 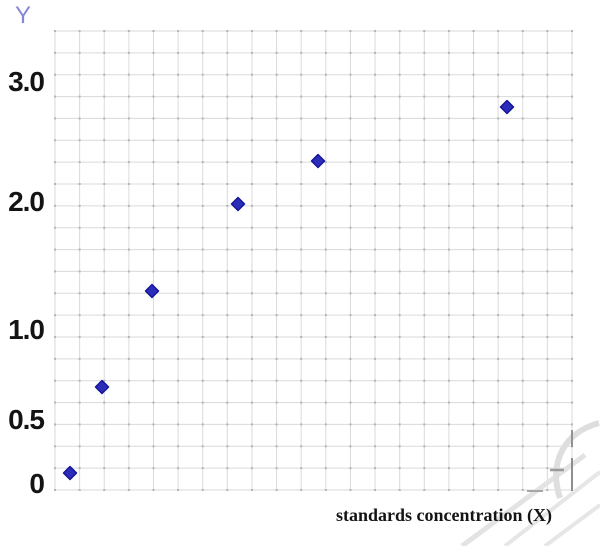 What do you see at coordinates (26, 329) in the screenshot?
I see `y-tick-label-2: 1.0` at bounding box center [26, 329].